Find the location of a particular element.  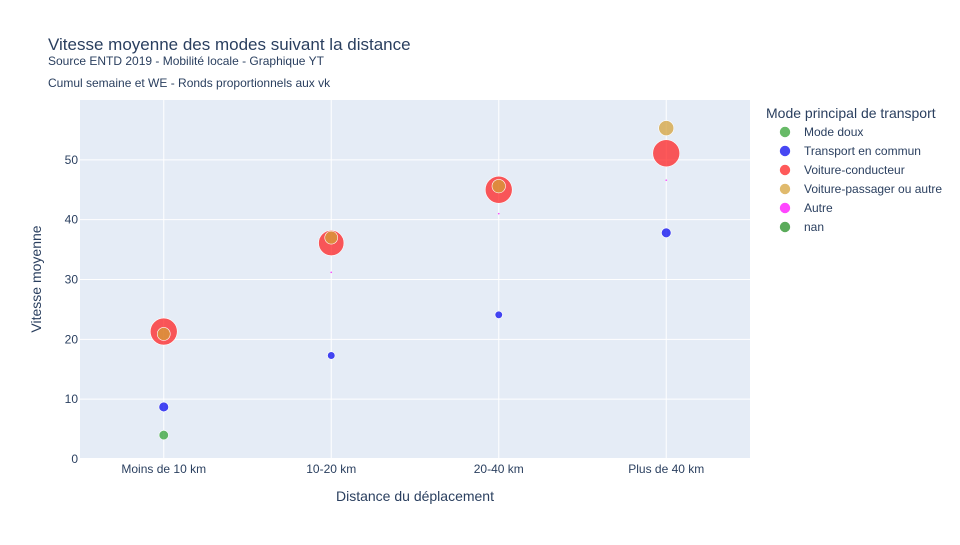

legend-label-voiture-conducteur: Voiture-conducteur is located at coordinates (854, 170).